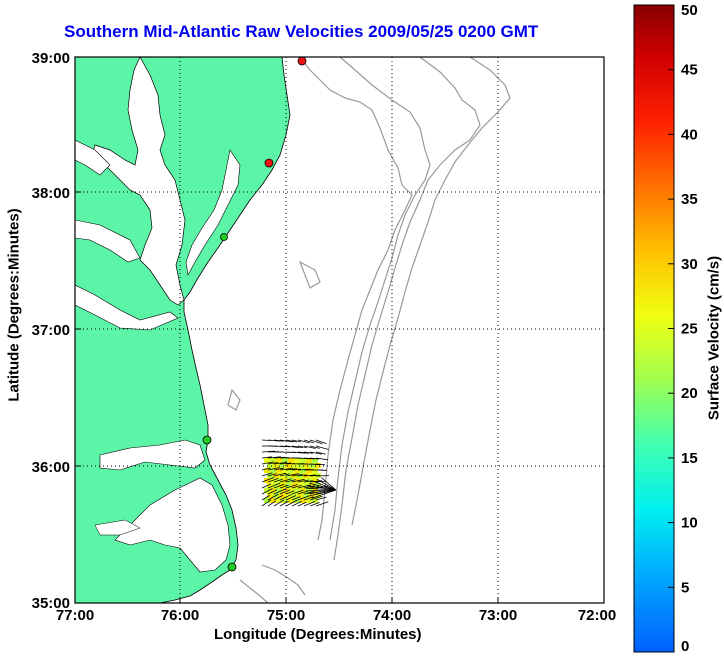 The height and width of the screenshot is (659, 724). Describe the element at coordinates (689, 70) in the screenshot. I see `colorbar-tick-label: 45` at that location.